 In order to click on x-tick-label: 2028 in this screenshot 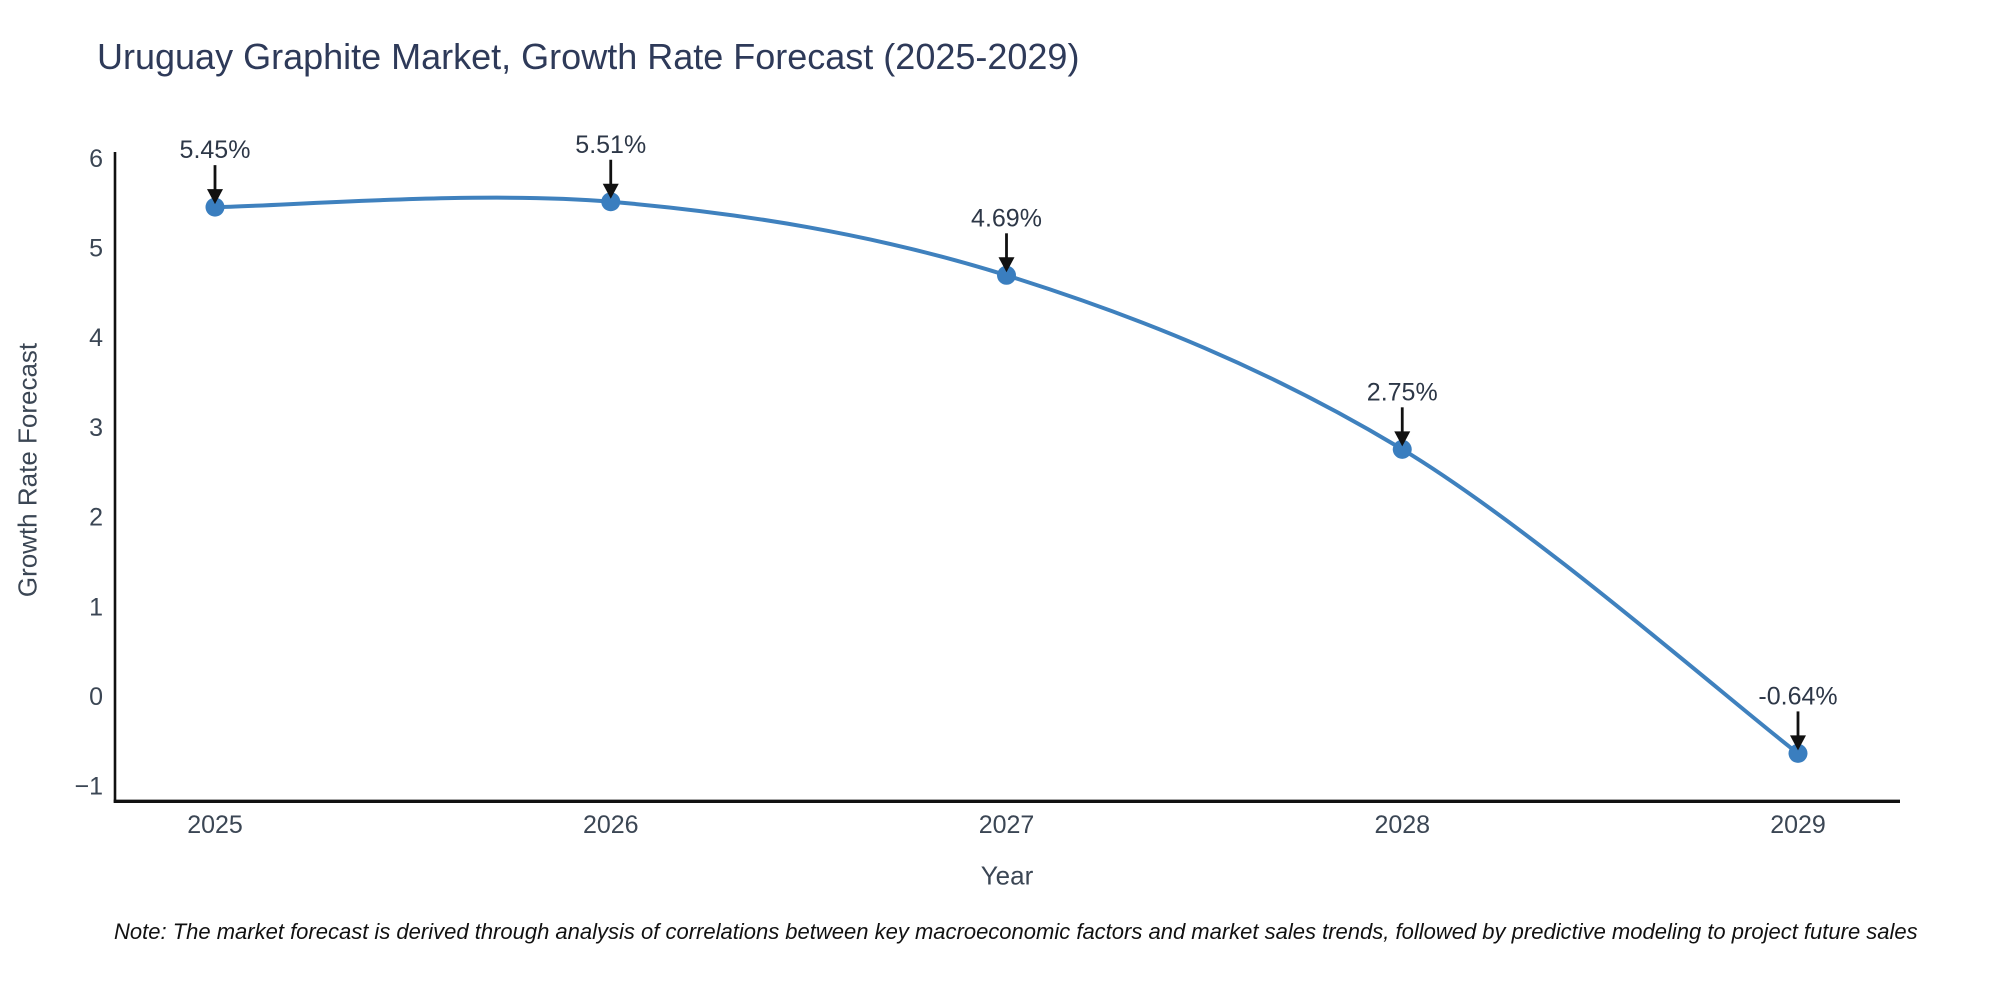, I will do `click(1402, 825)`.